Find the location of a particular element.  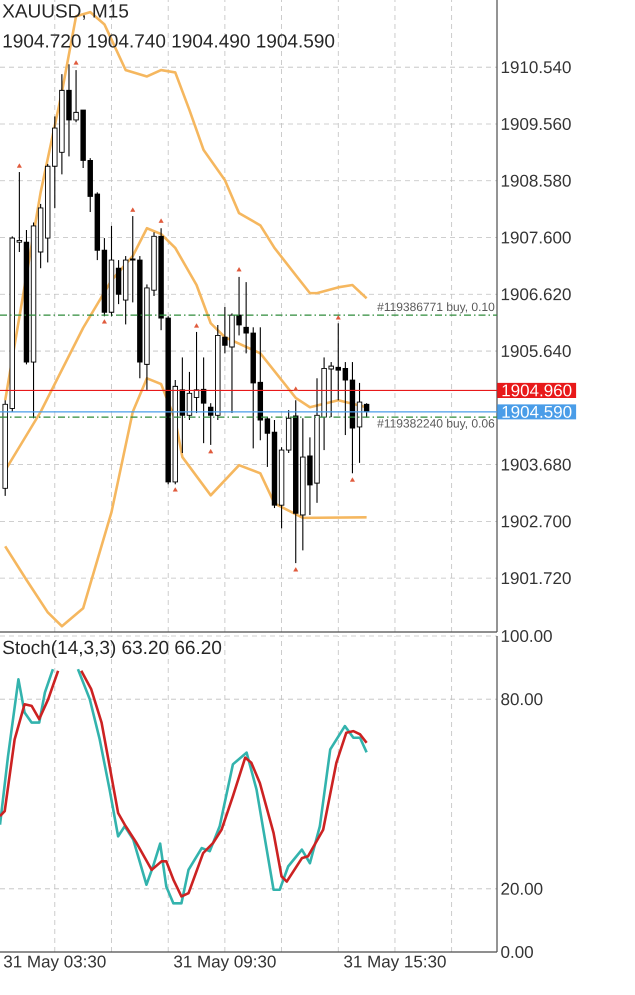

y-tick-label: 1907.600 is located at coordinates (536, 237).